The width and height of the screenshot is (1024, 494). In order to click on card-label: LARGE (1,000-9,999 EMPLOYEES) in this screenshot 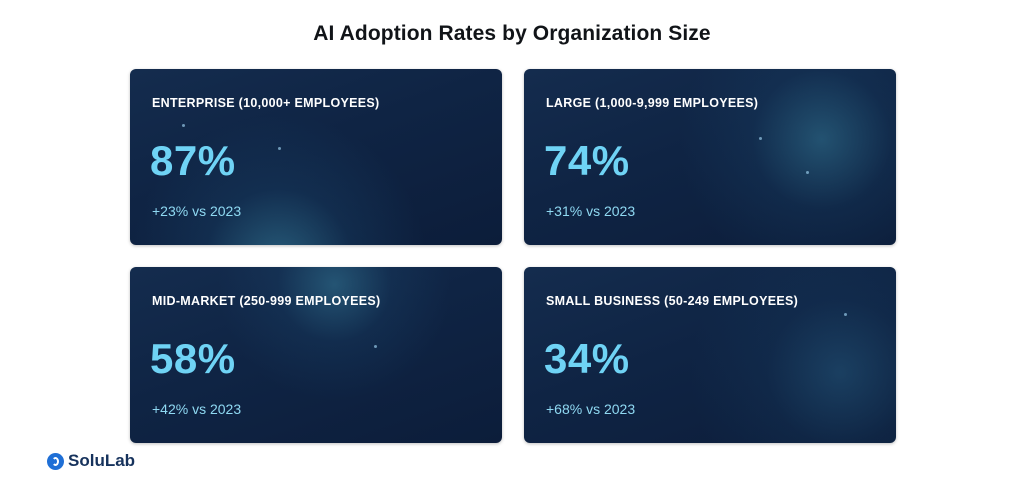, I will do `click(652, 103)`.